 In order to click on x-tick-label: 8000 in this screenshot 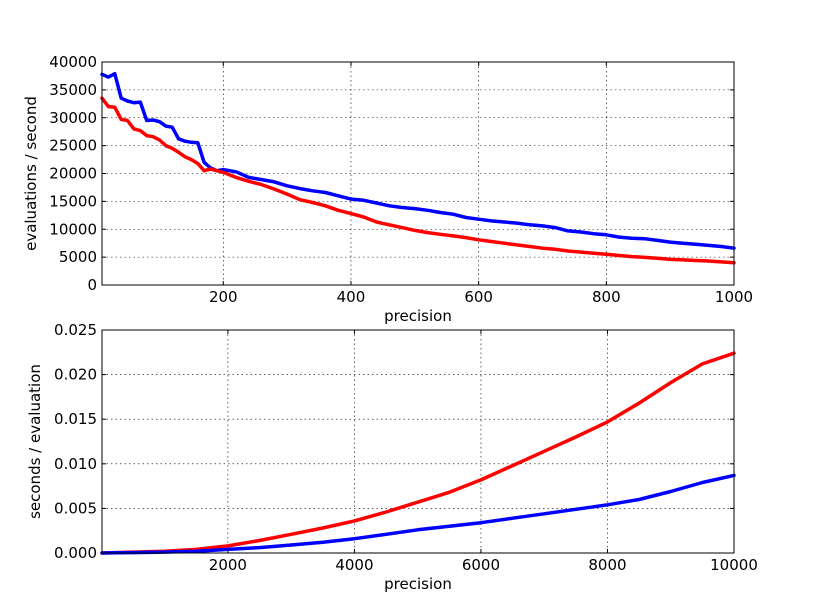, I will do `click(607, 565)`.